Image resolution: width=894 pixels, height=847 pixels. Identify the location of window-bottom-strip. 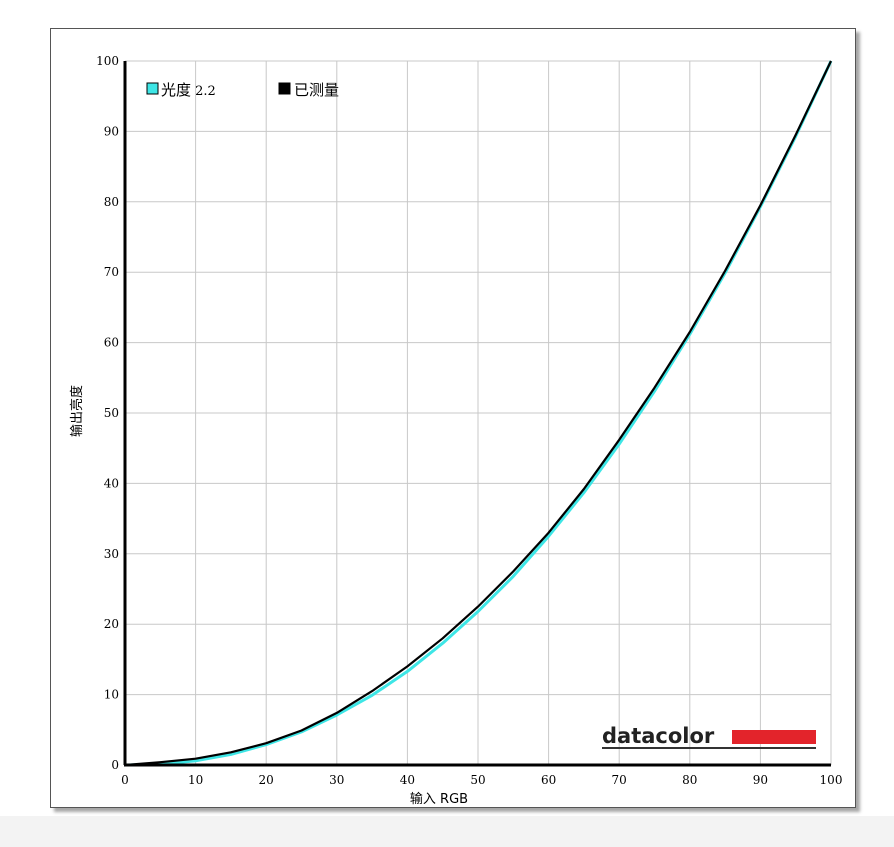
(447, 831).